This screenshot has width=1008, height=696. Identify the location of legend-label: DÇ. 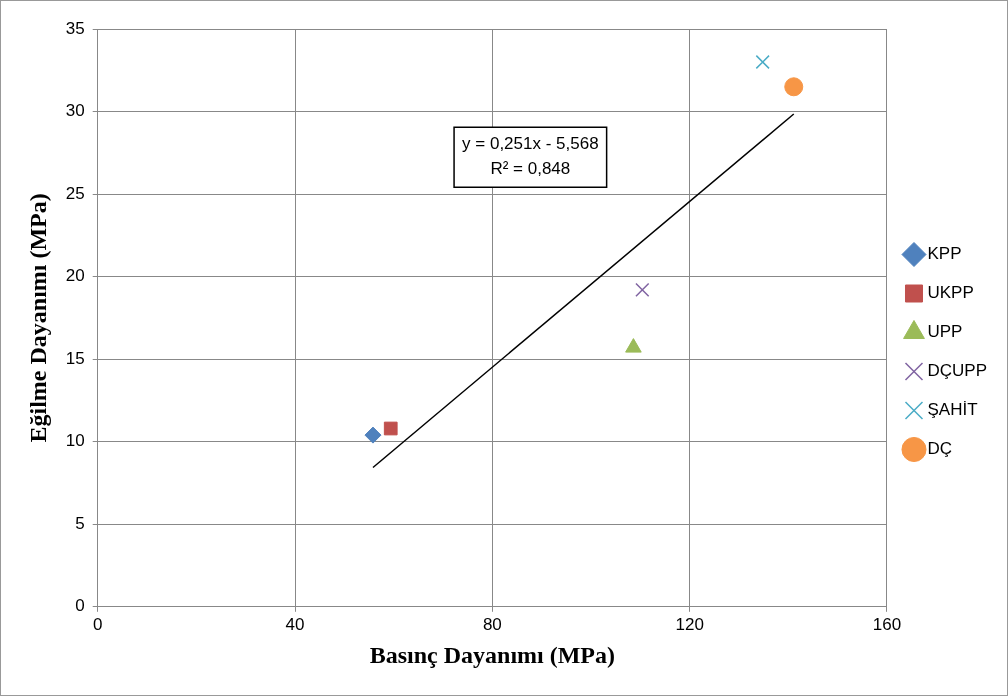
(940, 449).